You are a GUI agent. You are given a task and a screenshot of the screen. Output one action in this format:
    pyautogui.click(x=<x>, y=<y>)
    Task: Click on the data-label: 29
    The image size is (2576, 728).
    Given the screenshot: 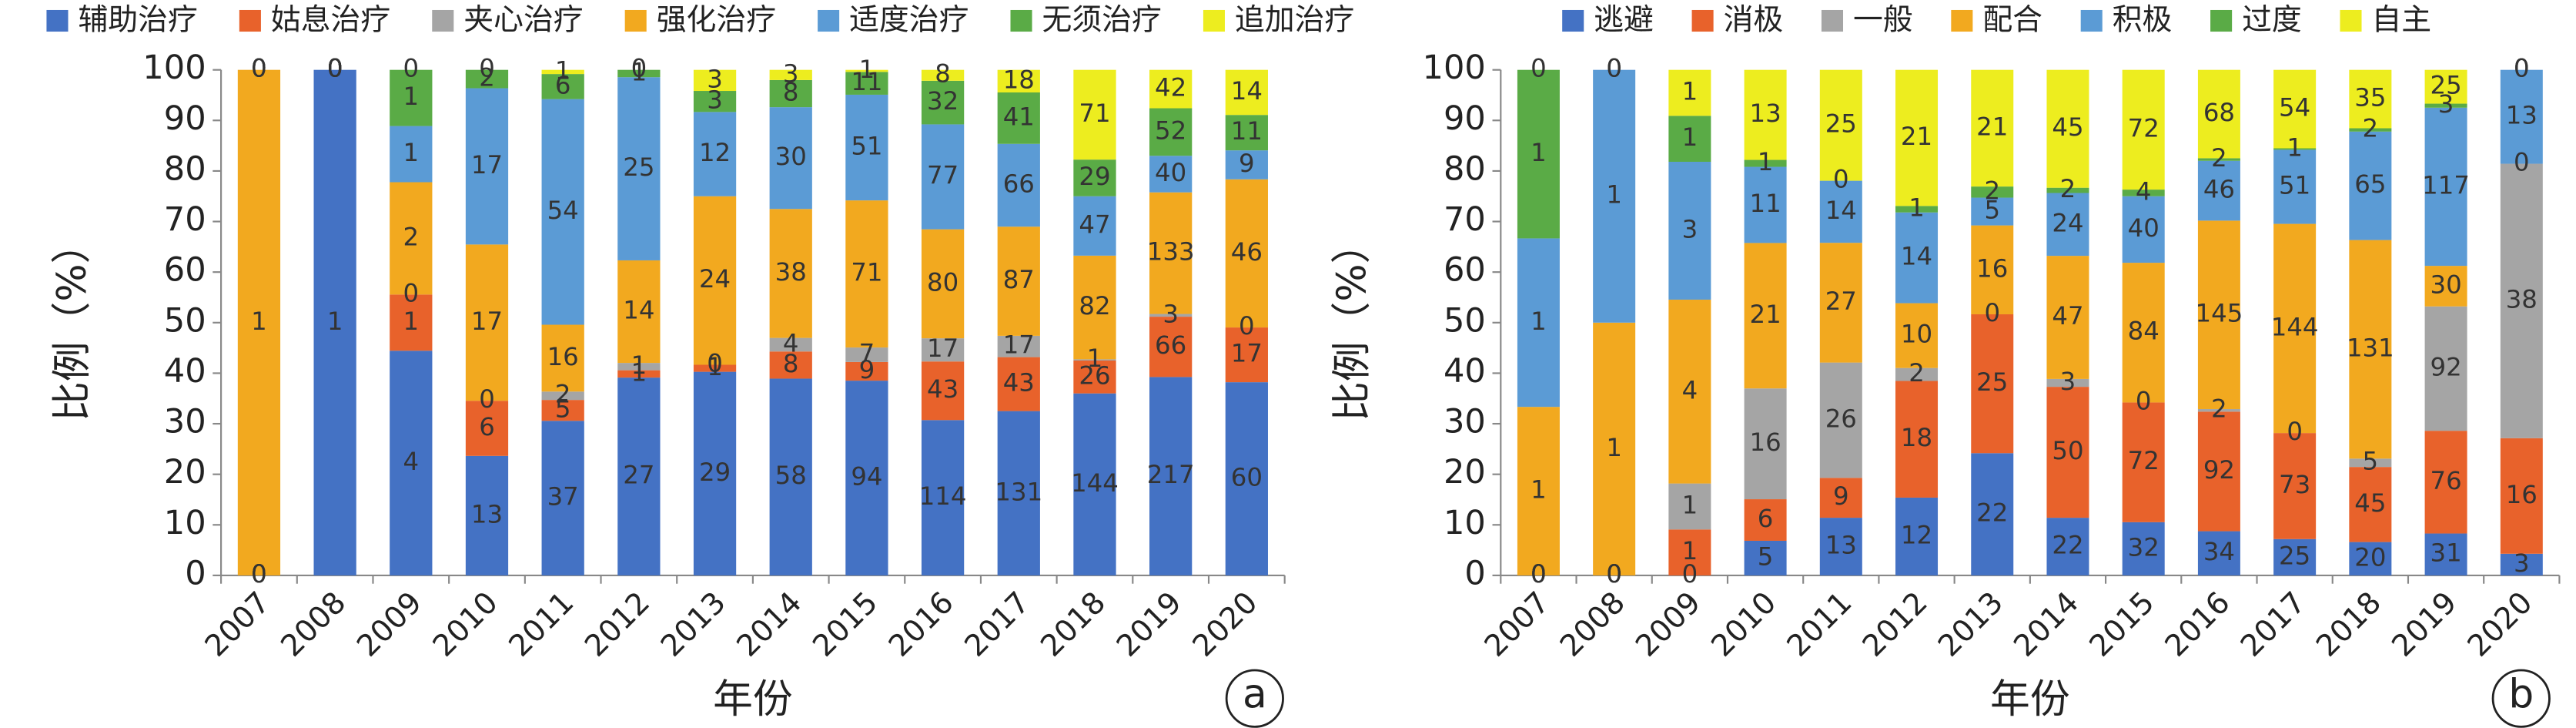 What is the action you would take?
    pyautogui.click(x=715, y=472)
    